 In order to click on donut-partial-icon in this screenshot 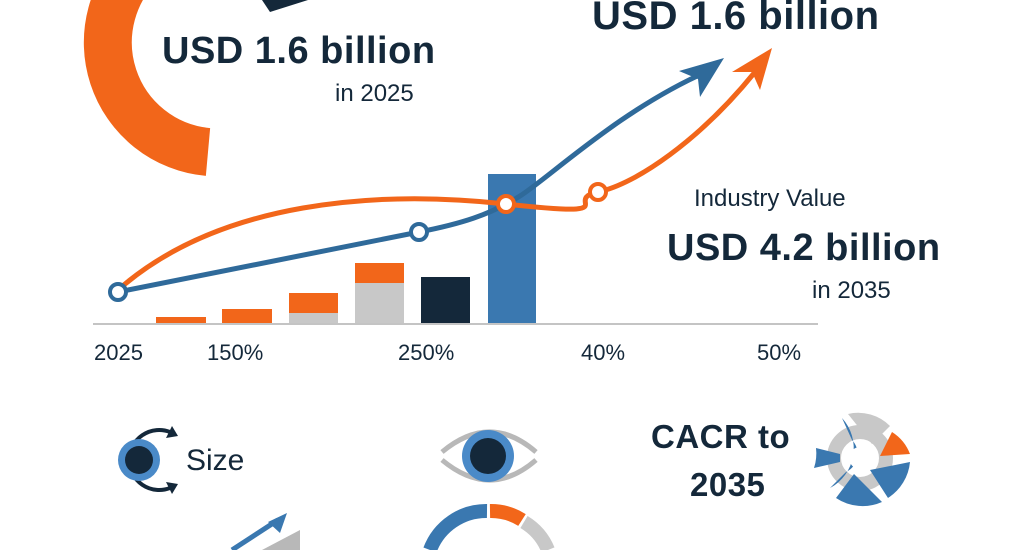, I will do `click(489, 526)`.